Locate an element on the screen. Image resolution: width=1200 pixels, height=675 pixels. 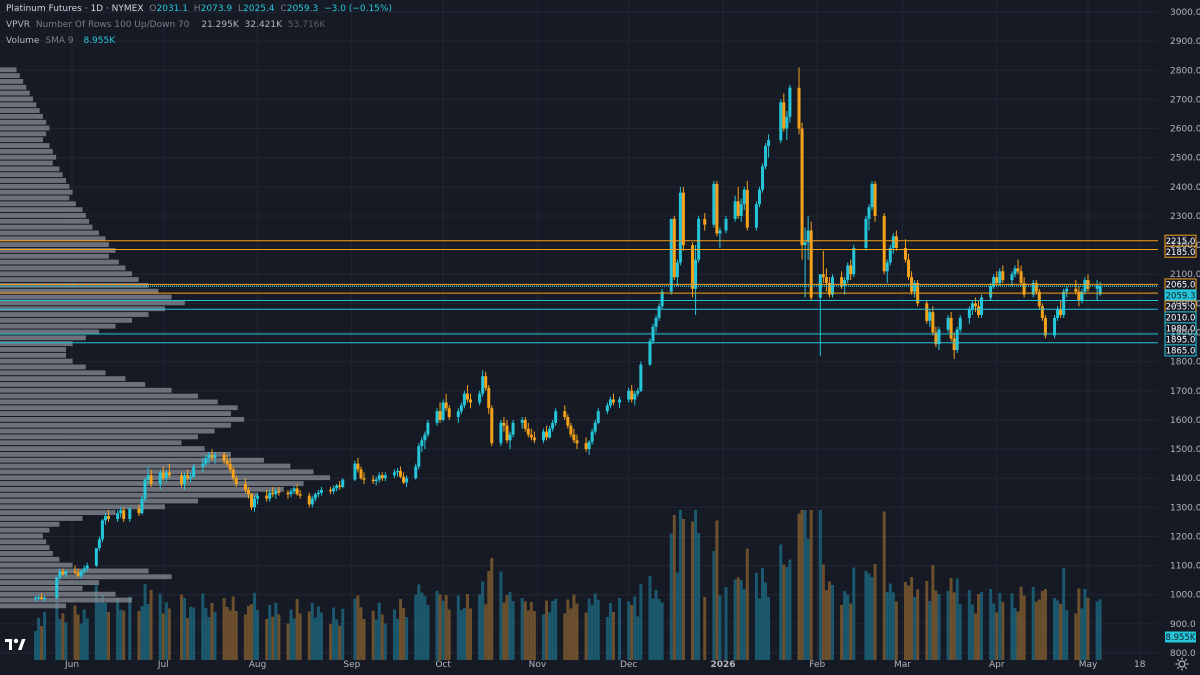
volume-legend: Volume SMA 9 8.955K is located at coordinates (62, 41).